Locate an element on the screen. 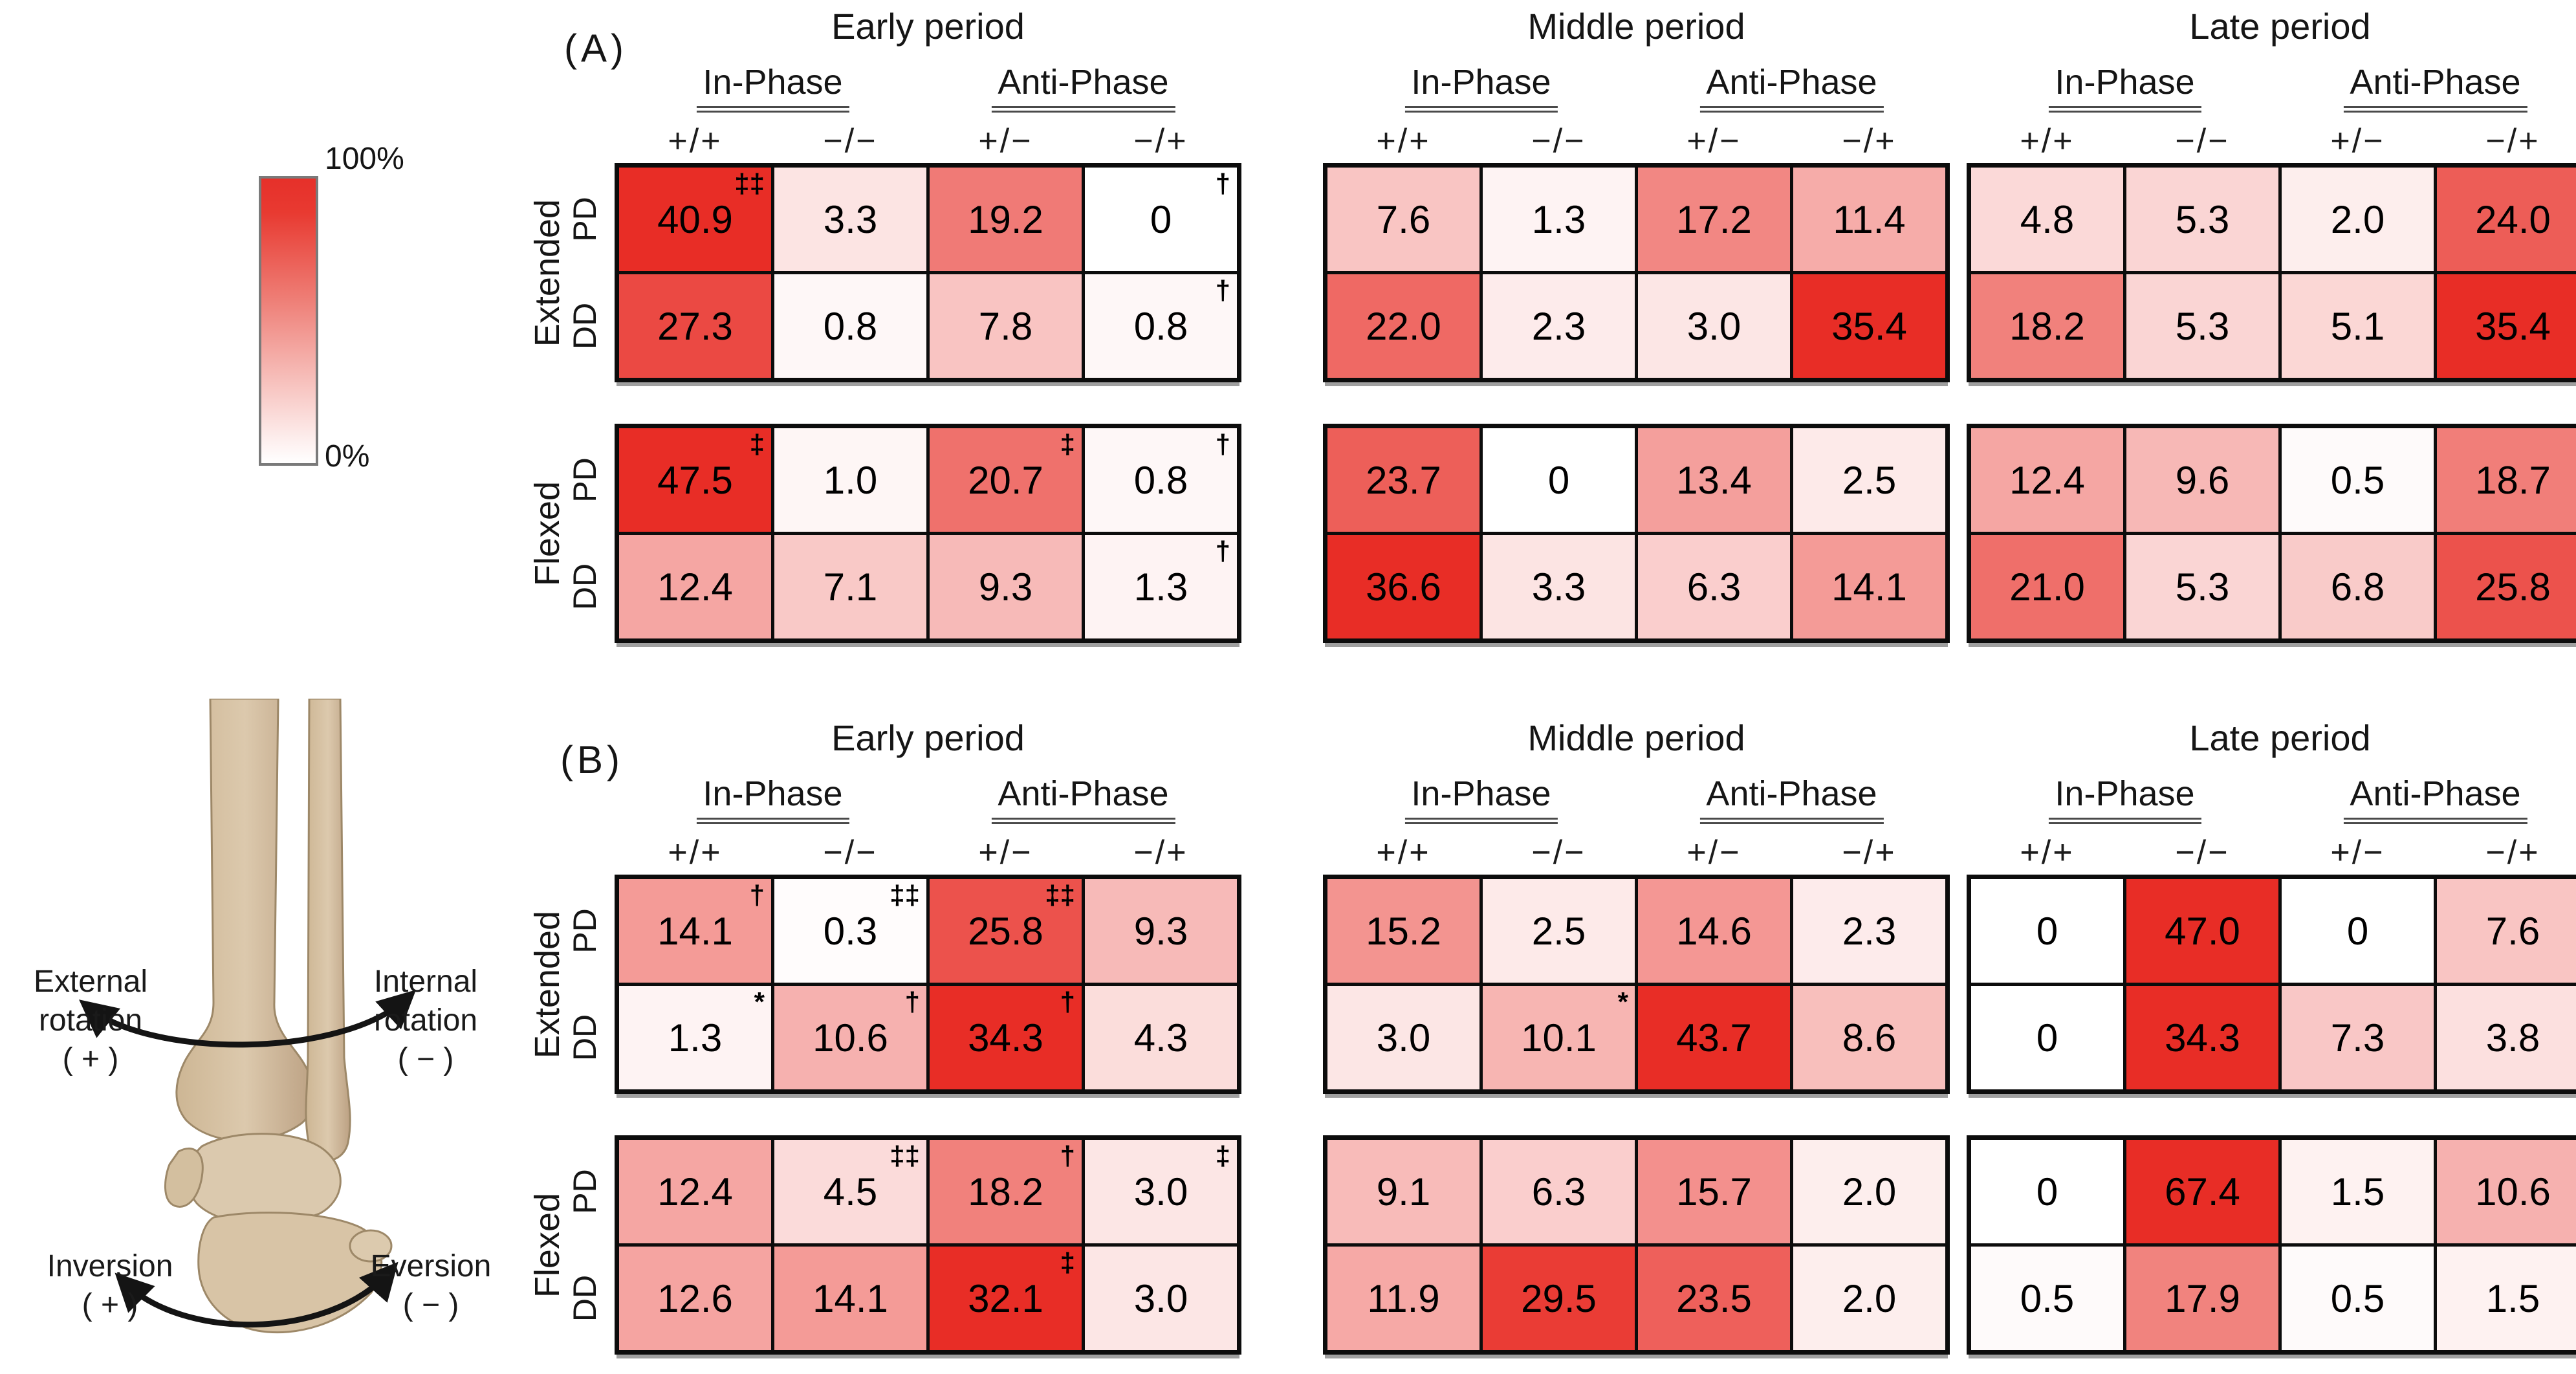 This screenshot has width=2576, height=1374. heatmap-cell: 18.7 is located at coordinates (2506, 480).